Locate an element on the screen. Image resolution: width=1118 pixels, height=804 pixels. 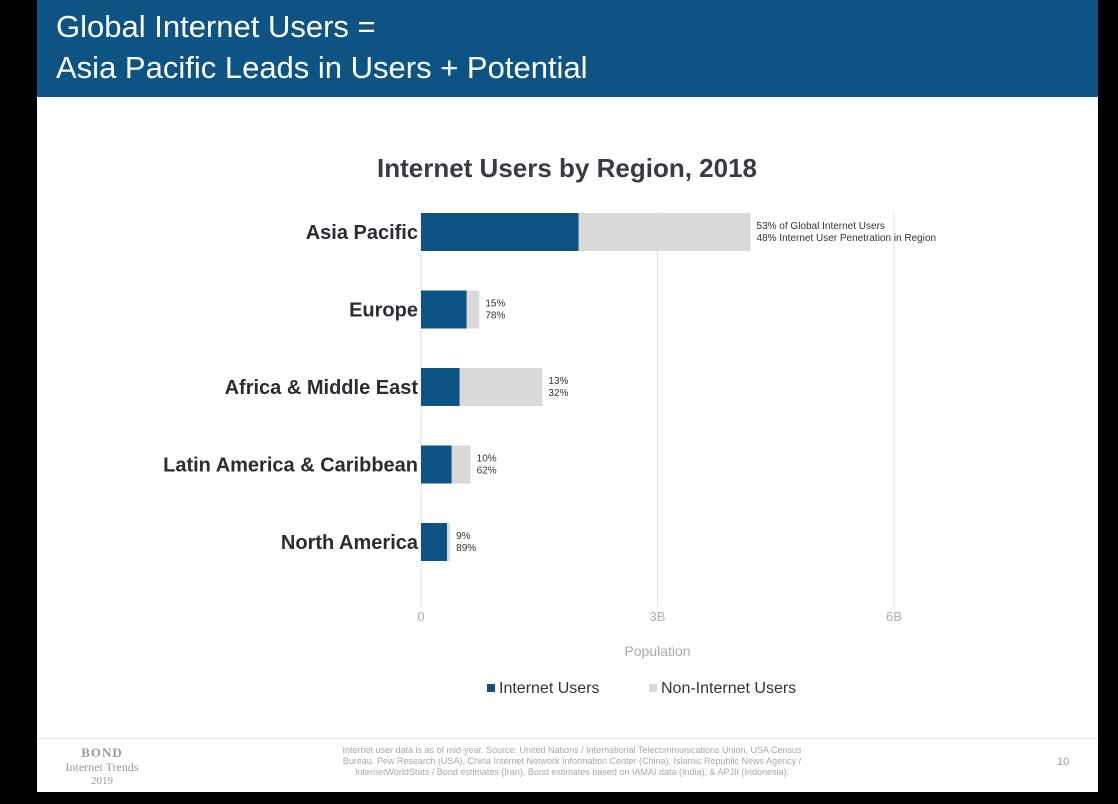
slide-title-line-1: Global Internet Users = is located at coordinates (216, 26).